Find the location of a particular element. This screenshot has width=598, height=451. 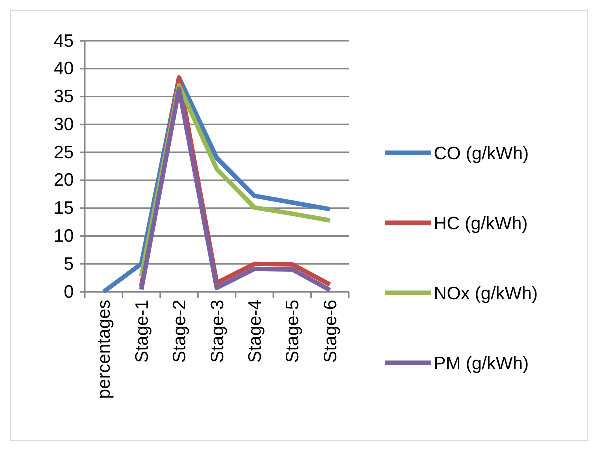

y-tick-label: 20 is located at coordinates (64, 180).